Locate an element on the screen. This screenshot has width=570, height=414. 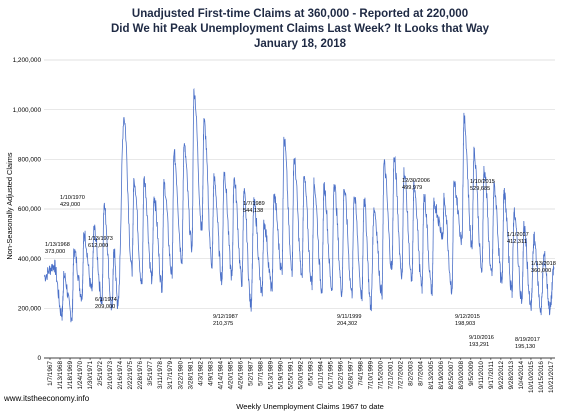
x-tick-label: 10/4/2014 is located at coordinates (521, 375).